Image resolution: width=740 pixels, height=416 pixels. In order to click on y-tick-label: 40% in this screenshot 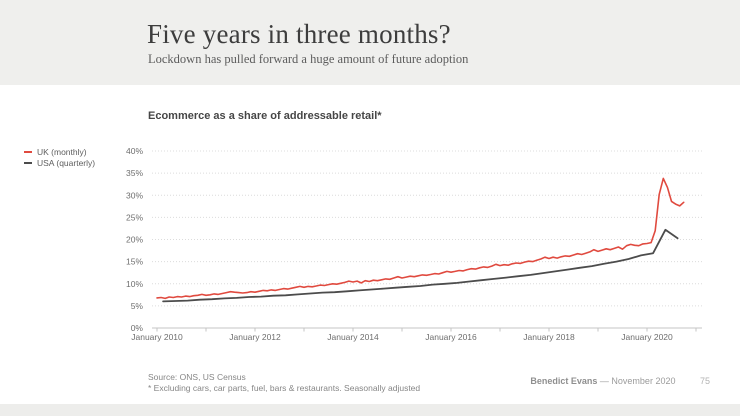, I will do `click(134, 151)`.